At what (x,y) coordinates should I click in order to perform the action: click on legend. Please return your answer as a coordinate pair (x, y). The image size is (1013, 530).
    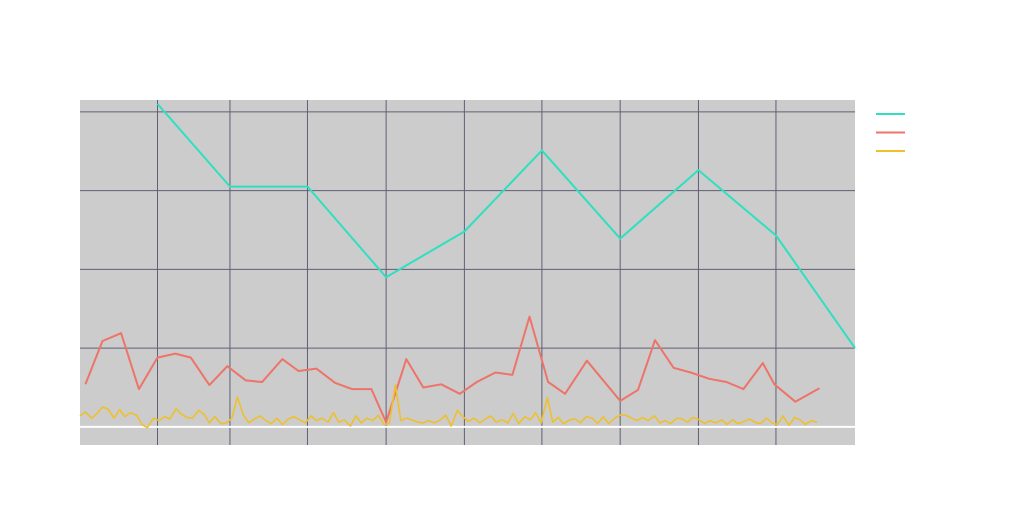
    Looking at the image, I should click on (890, 132).